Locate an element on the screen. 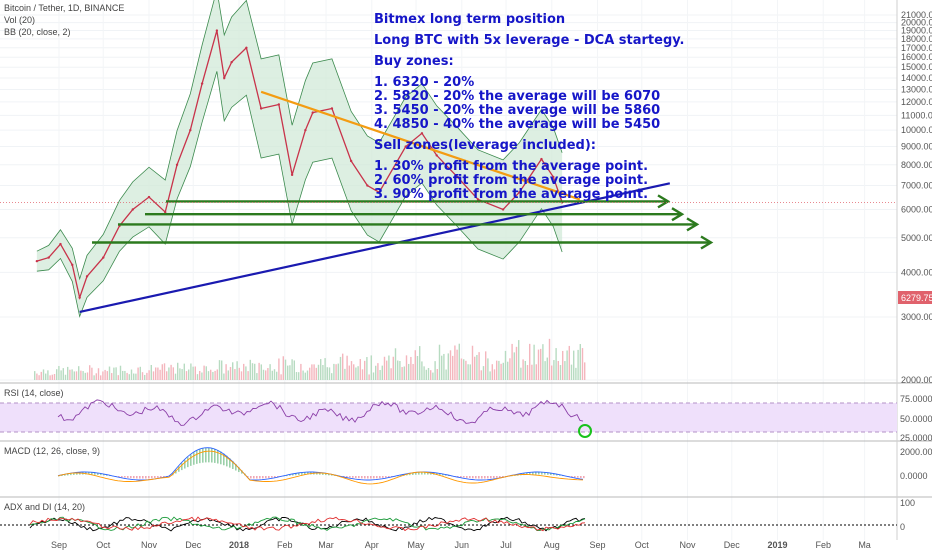  annotation-line: 3. 90% profit from the average point. is located at coordinates (511, 194).